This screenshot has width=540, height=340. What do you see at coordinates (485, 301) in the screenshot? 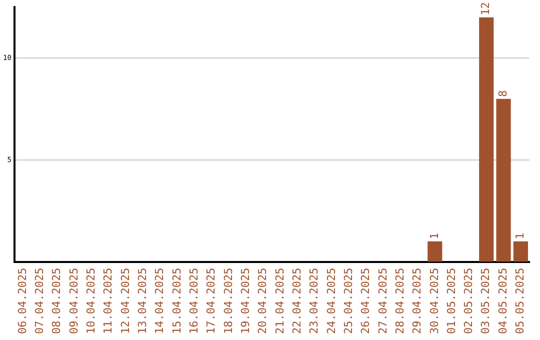
I see `x-tick-label: 03.05.2025` at bounding box center [485, 301].